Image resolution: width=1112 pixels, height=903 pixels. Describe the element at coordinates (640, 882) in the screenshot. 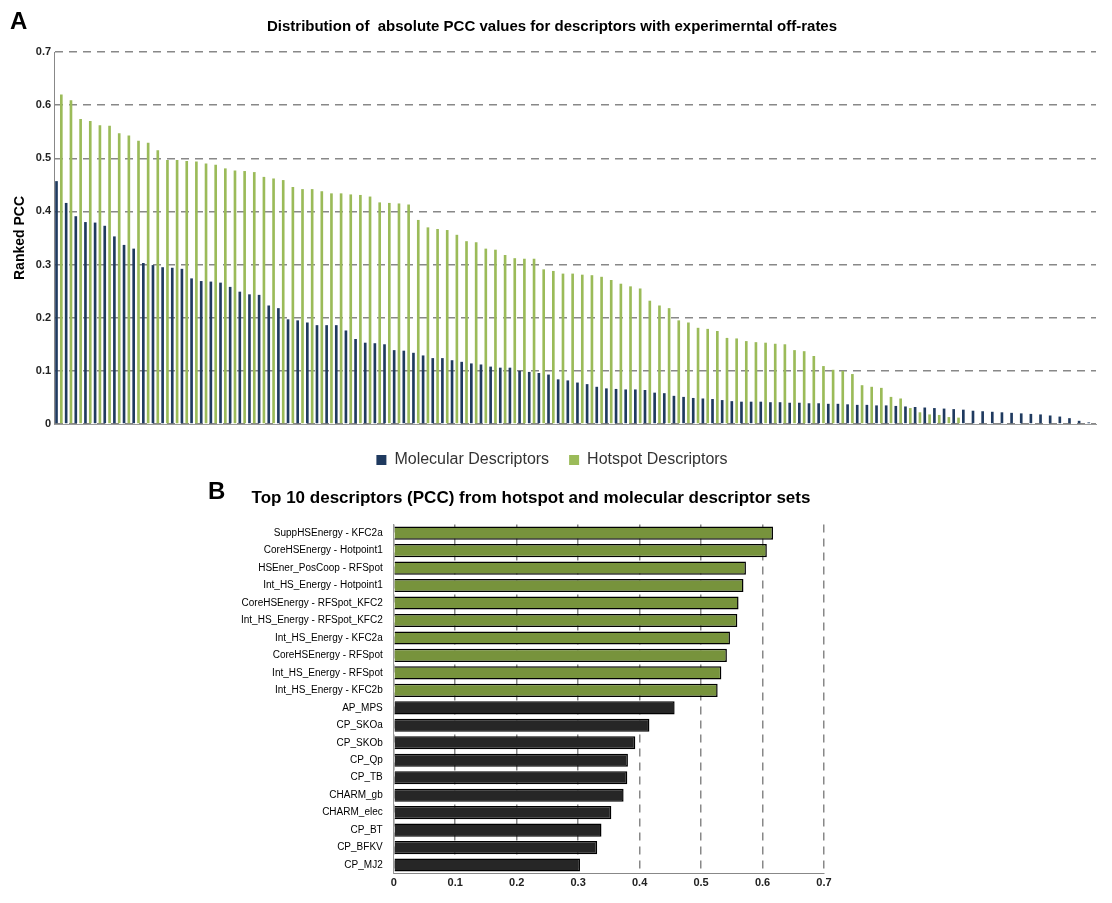

I see `x-tick-label: 0.4` at that location.